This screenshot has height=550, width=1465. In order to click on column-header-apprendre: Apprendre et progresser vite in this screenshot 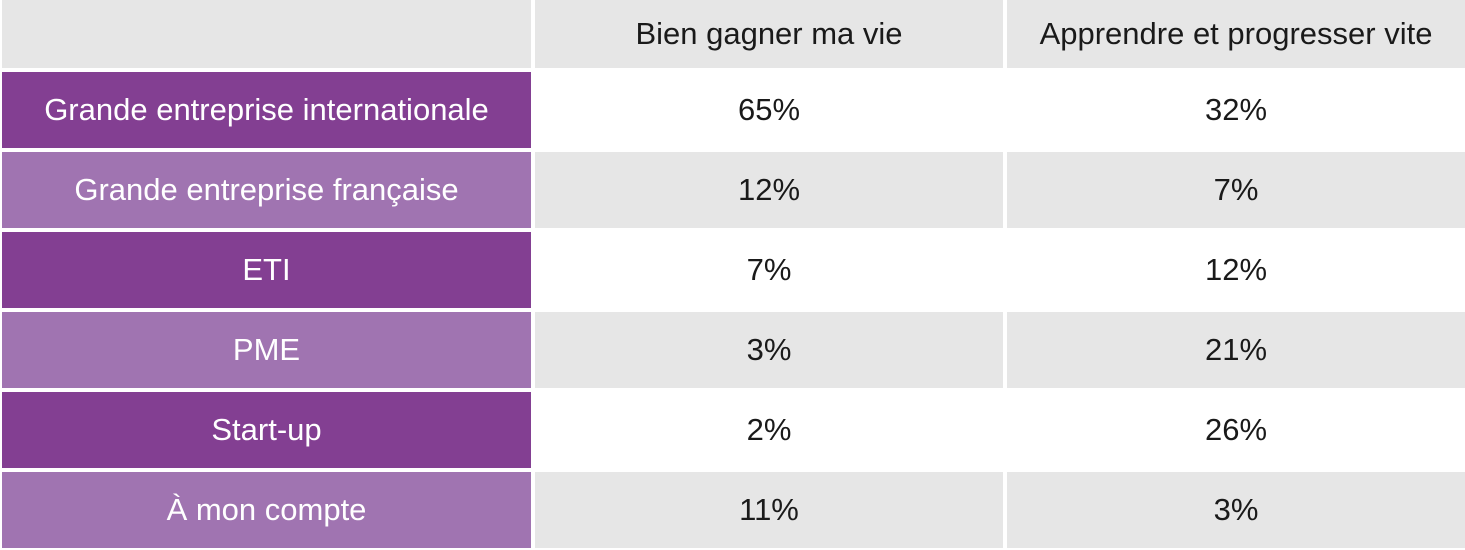, I will do `click(1236, 34)`.